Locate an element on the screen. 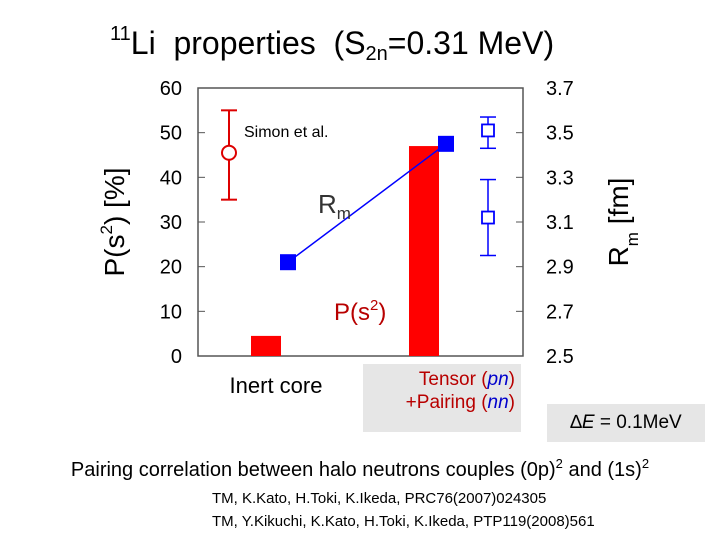 This screenshot has width=720, height=540. left-tick-label: 30 is located at coordinates (171, 223).